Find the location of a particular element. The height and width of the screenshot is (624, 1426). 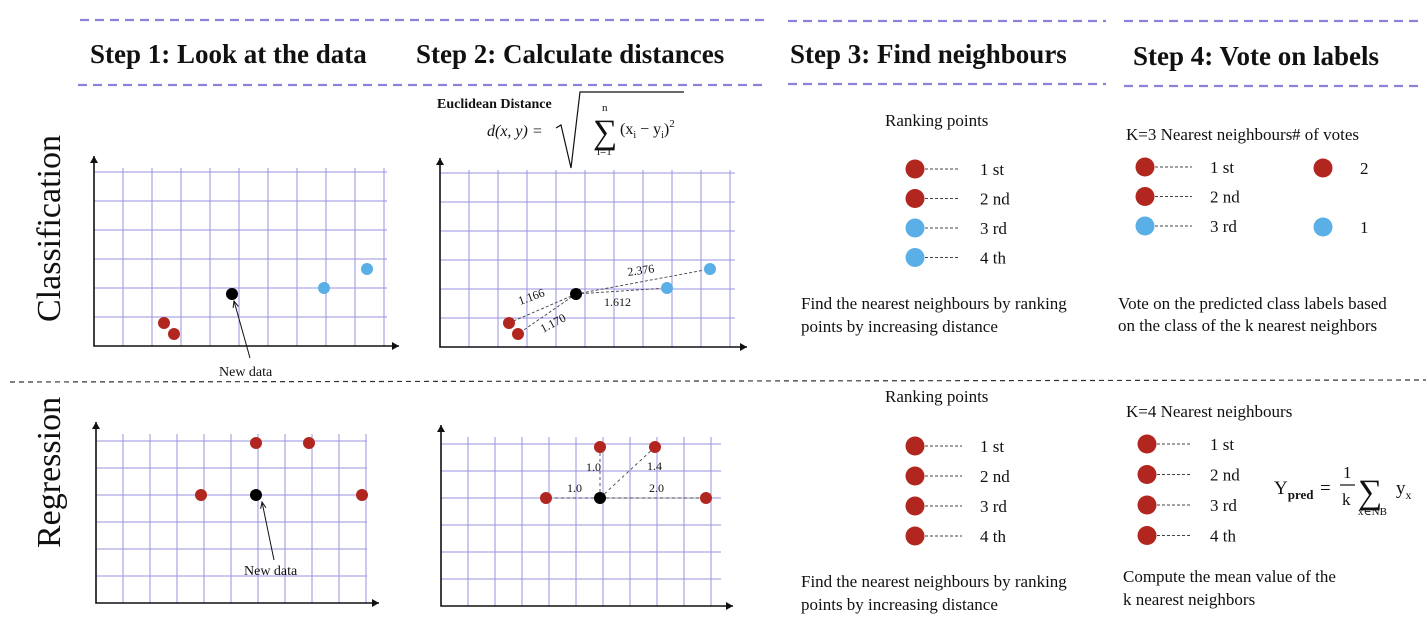

formula-lhs: d(x, y) = is located at coordinates (515, 131).